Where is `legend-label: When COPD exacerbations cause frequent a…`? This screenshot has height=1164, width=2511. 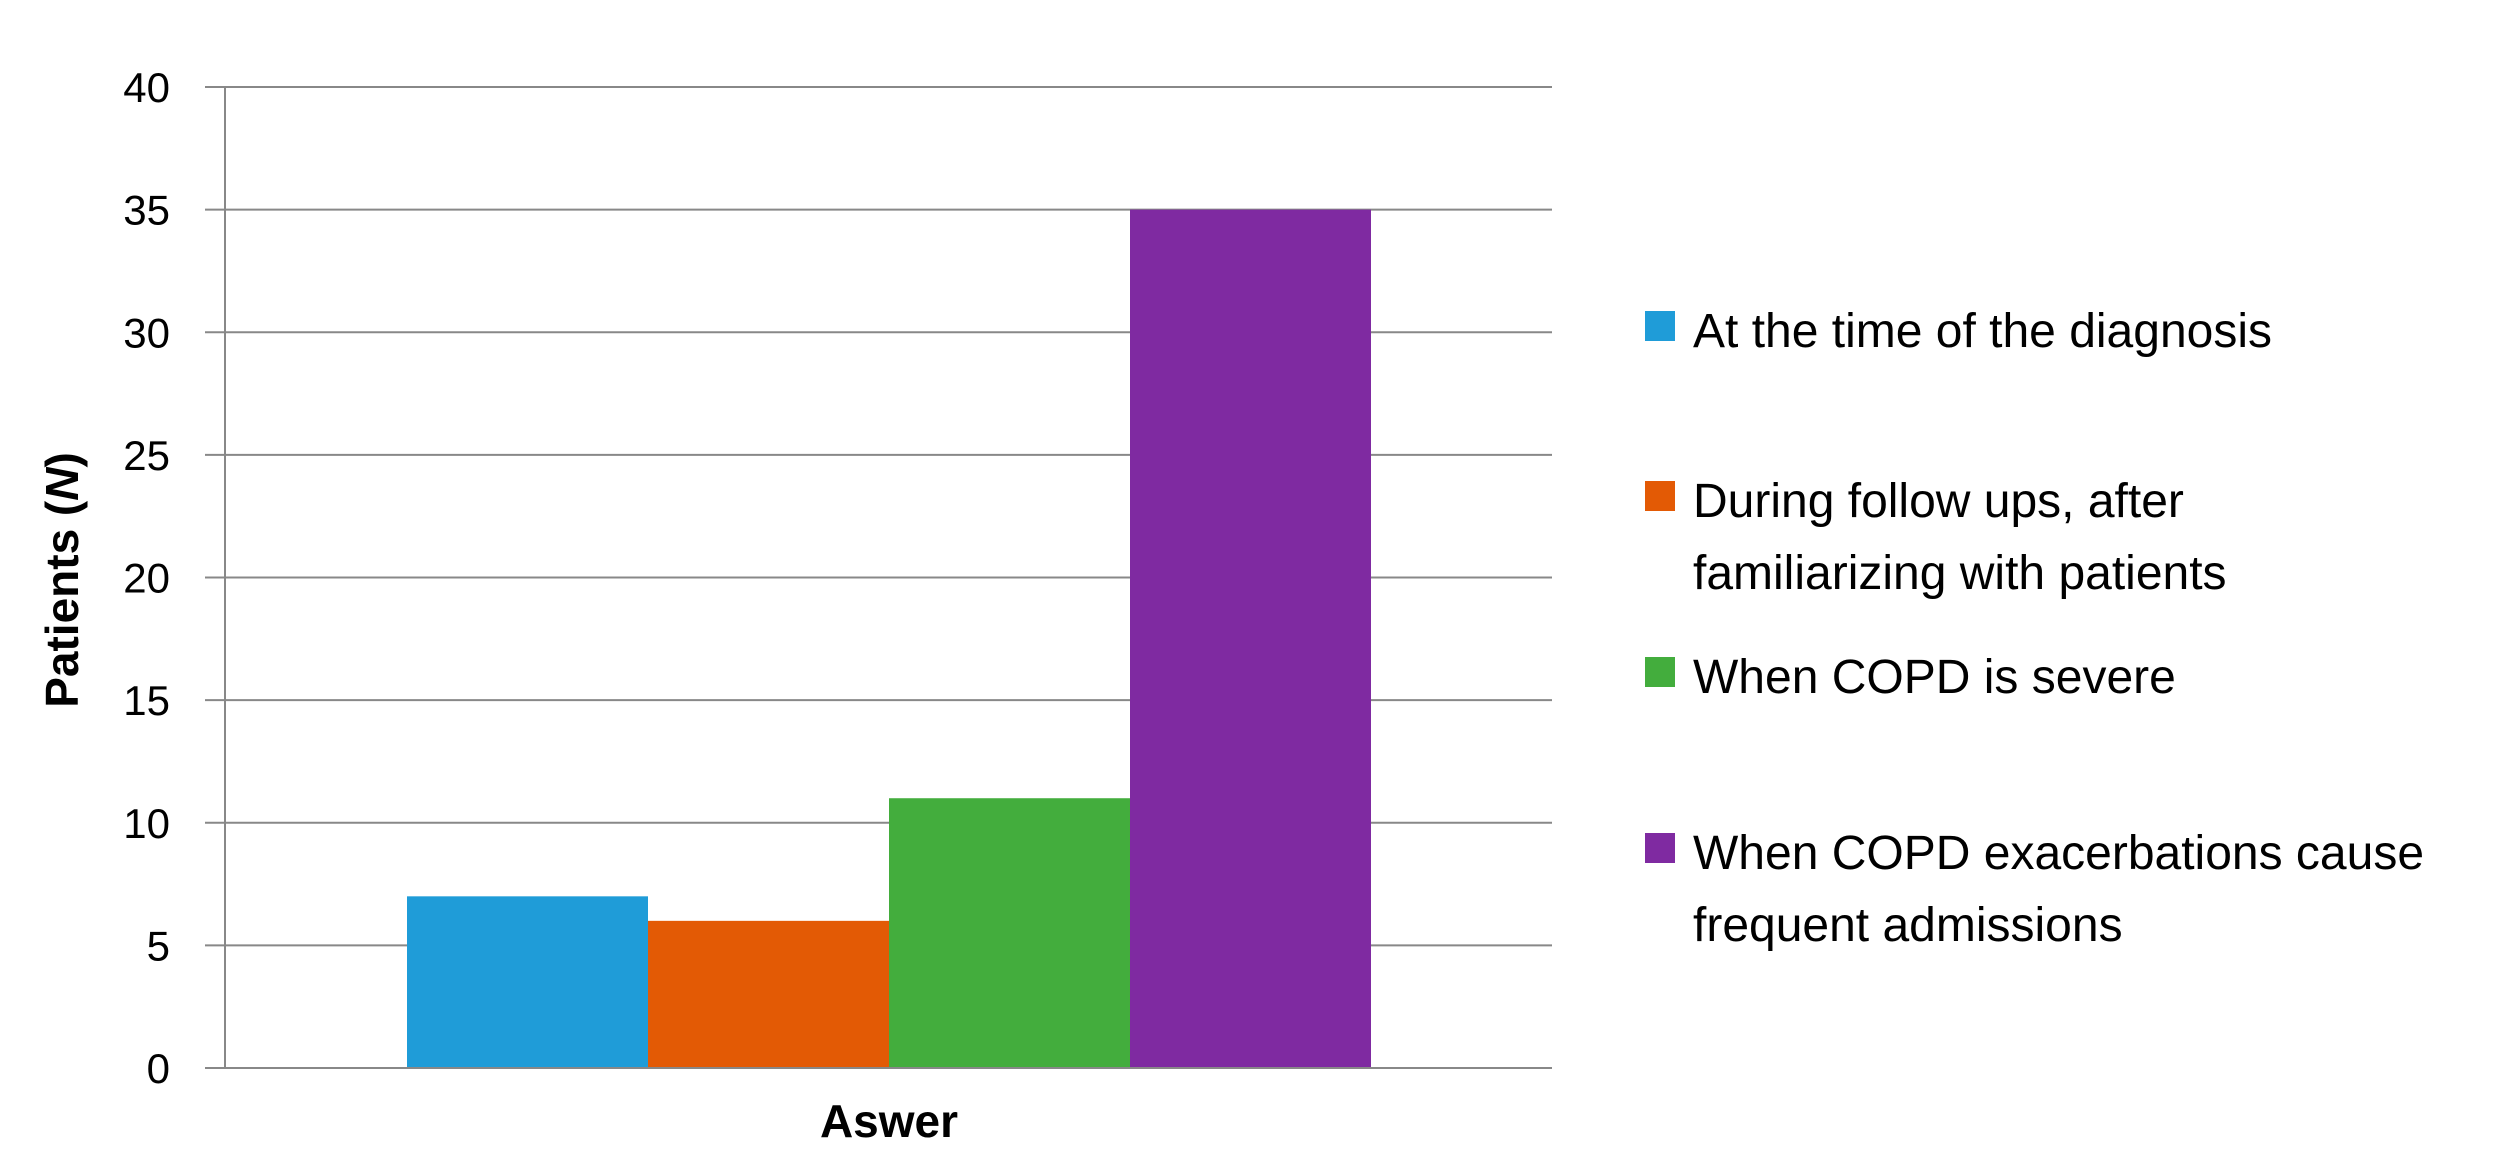 legend-label: When COPD exacerbations cause frequent a… is located at coordinates (2059, 889).